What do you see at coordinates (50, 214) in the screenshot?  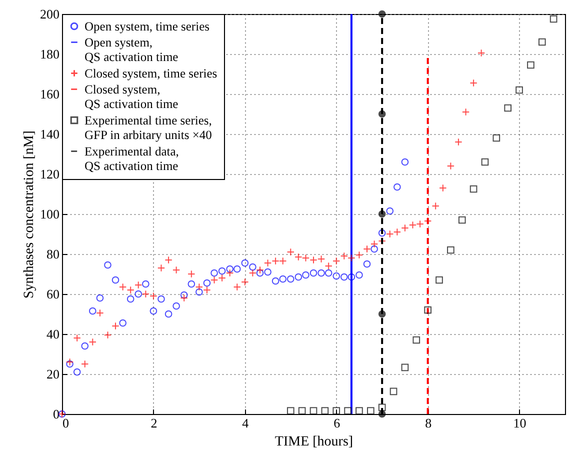 I see `y-tick-label: 100` at bounding box center [50, 214].